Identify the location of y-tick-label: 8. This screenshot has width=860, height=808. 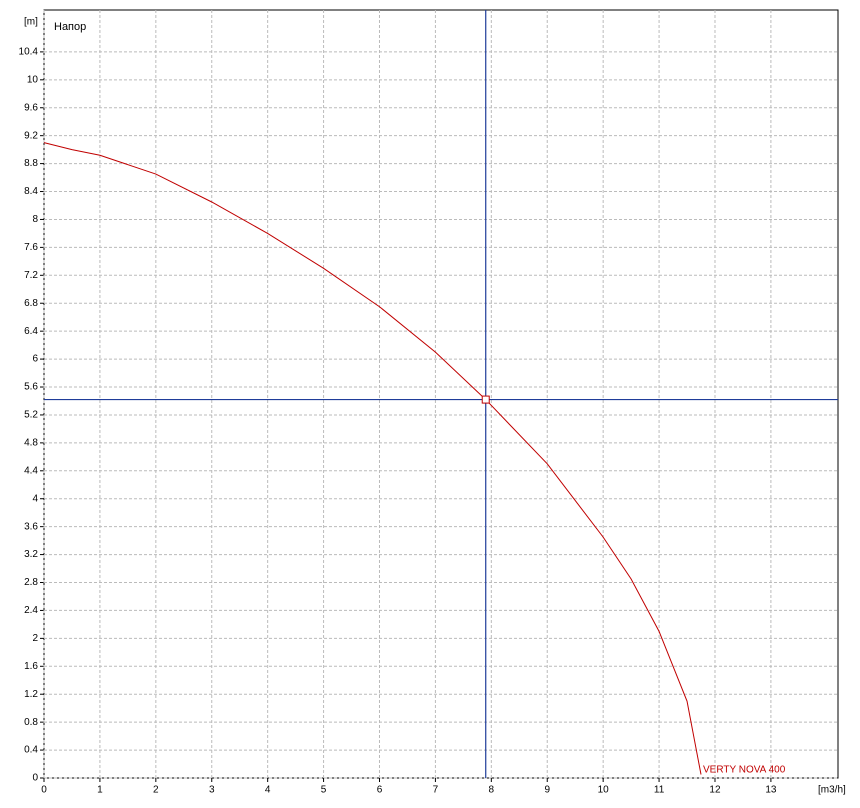
(35, 219).